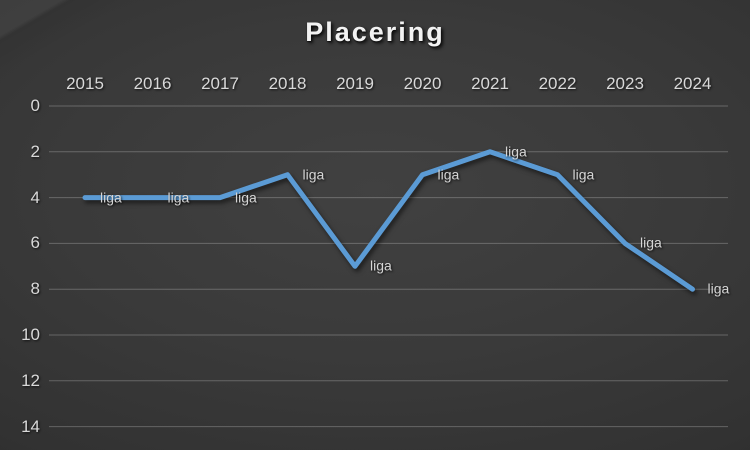 The height and width of the screenshot is (450, 750). Describe the element at coordinates (35, 289) in the screenshot. I see `y-tick-label: 8` at that location.